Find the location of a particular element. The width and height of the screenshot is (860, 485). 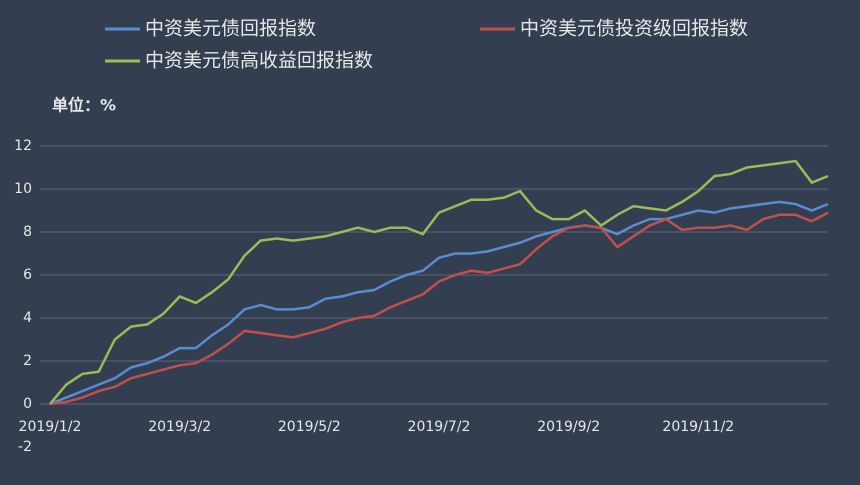

x-tick-label: 2019/9/2 is located at coordinates (568, 427).